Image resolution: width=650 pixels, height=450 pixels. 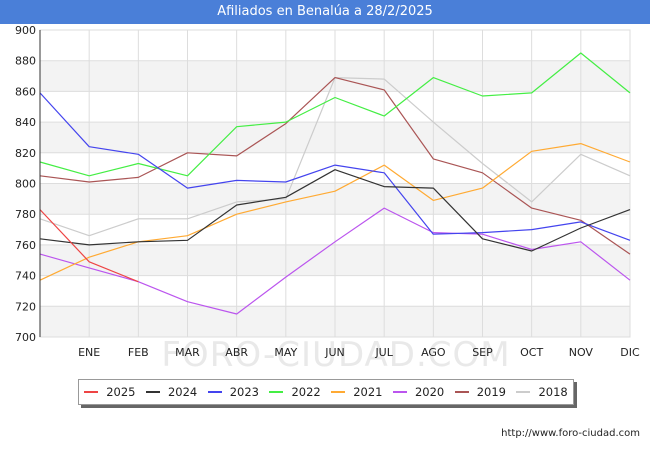 I want to click on legend-label: 2020, so click(x=429, y=392).